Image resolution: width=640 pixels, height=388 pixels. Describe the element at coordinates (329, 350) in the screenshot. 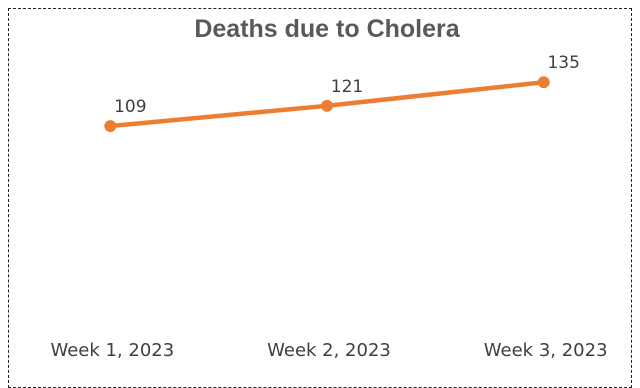

I see `x-tick-label: Week 2, 2023` at that location.